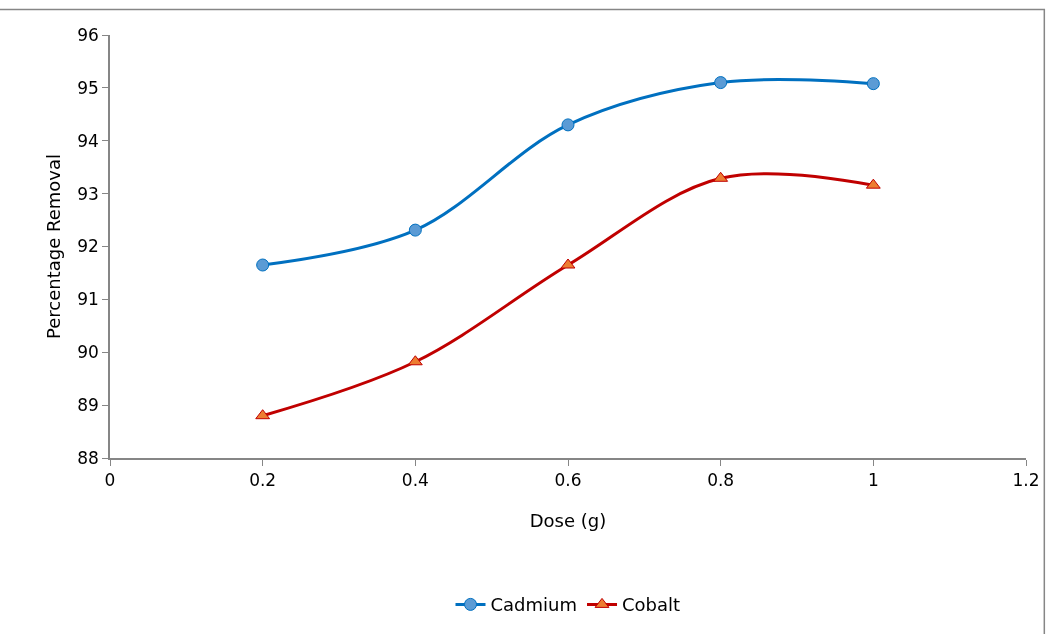 Image resolution: width=1051 pixels, height=634 pixels. What do you see at coordinates (53, 246) in the screenshot?
I see `y-axis-title: Percentage Removal` at bounding box center [53, 246].